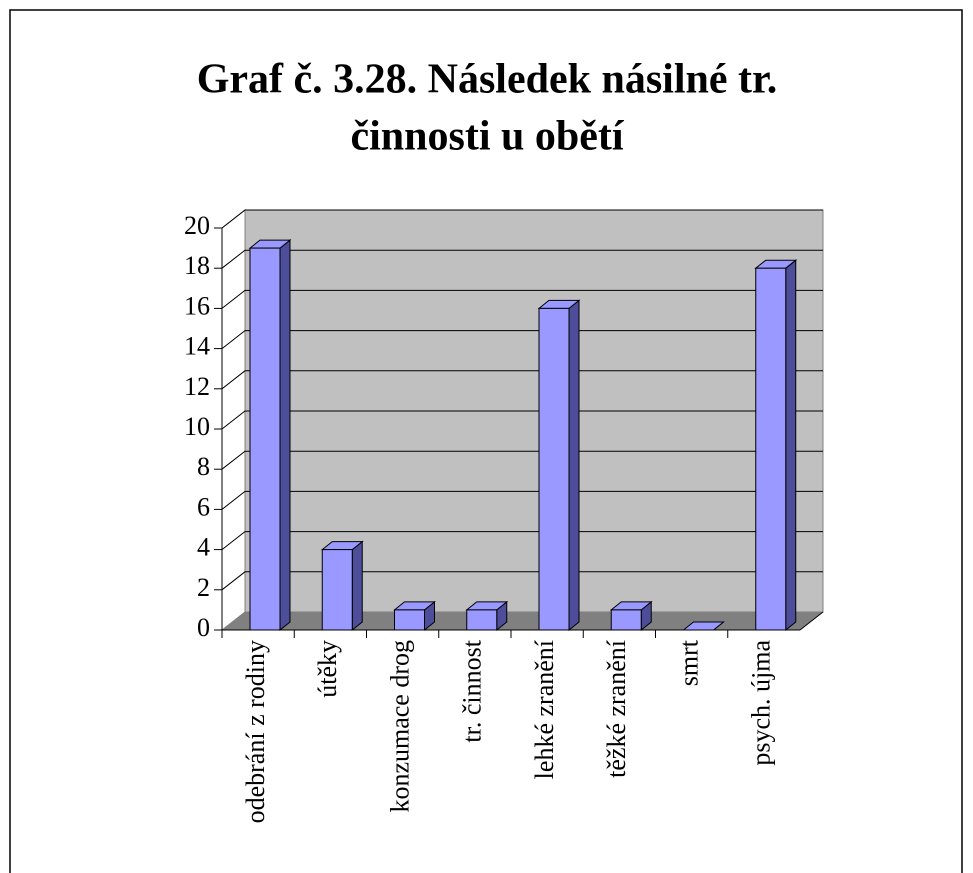 The image size is (973, 873). What do you see at coordinates (197, 346) in the screenshot?
I see `y-tick-label: 14` at bounding box center [197, 346].